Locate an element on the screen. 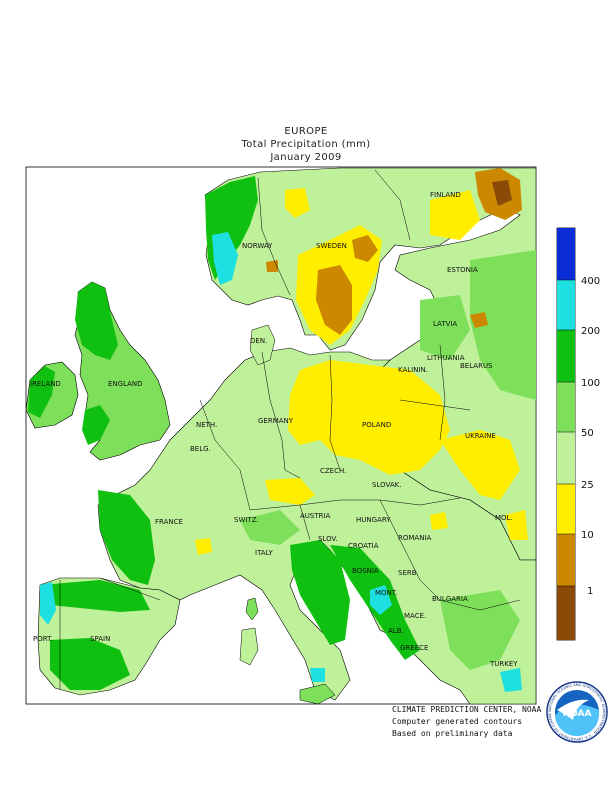 Image resolution: width=612 pixels, height=792 pixels. legend-label-200: 200 is located at coordinates (590, 331).